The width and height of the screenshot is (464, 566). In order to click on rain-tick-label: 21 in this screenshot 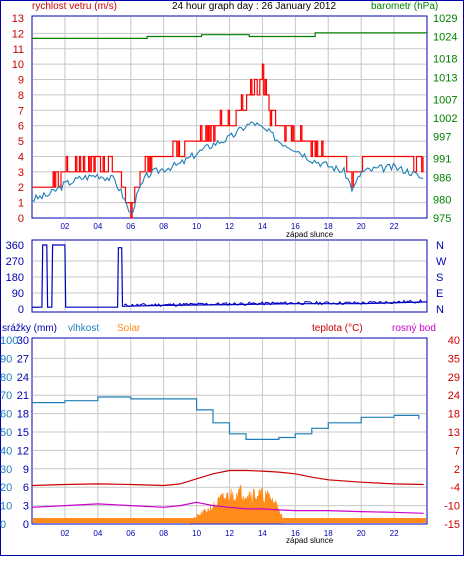, I will do `click(23, 396)`.